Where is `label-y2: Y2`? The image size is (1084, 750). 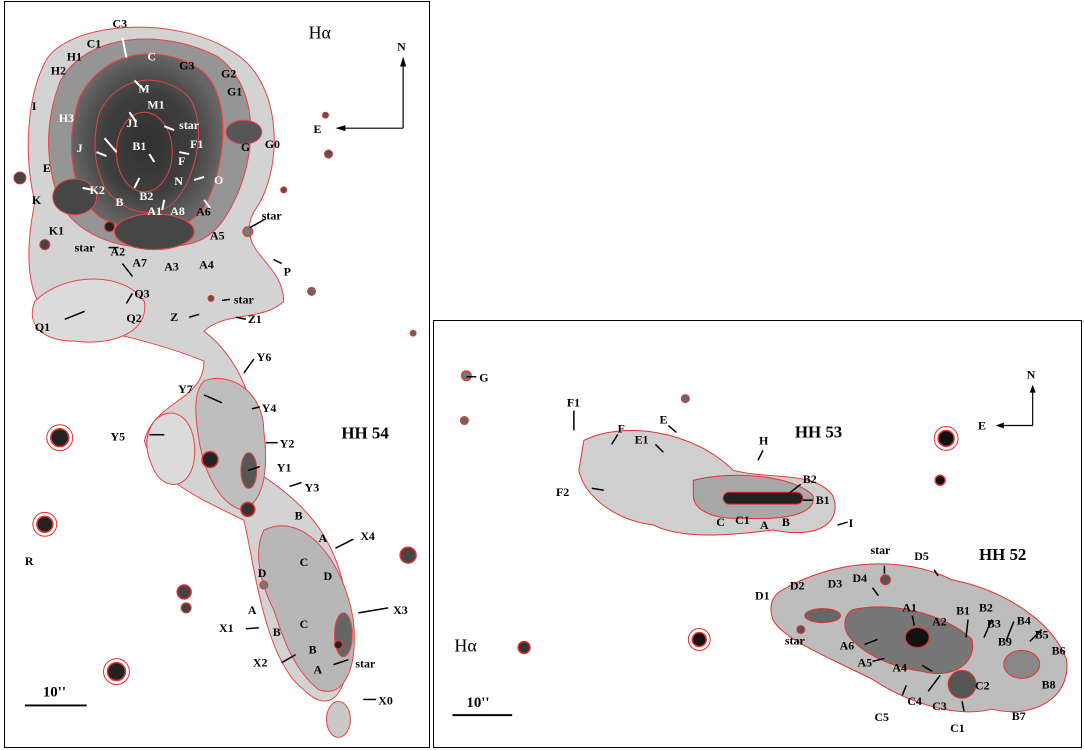
label-y2: Y2 is located at coordinates (287, 444).